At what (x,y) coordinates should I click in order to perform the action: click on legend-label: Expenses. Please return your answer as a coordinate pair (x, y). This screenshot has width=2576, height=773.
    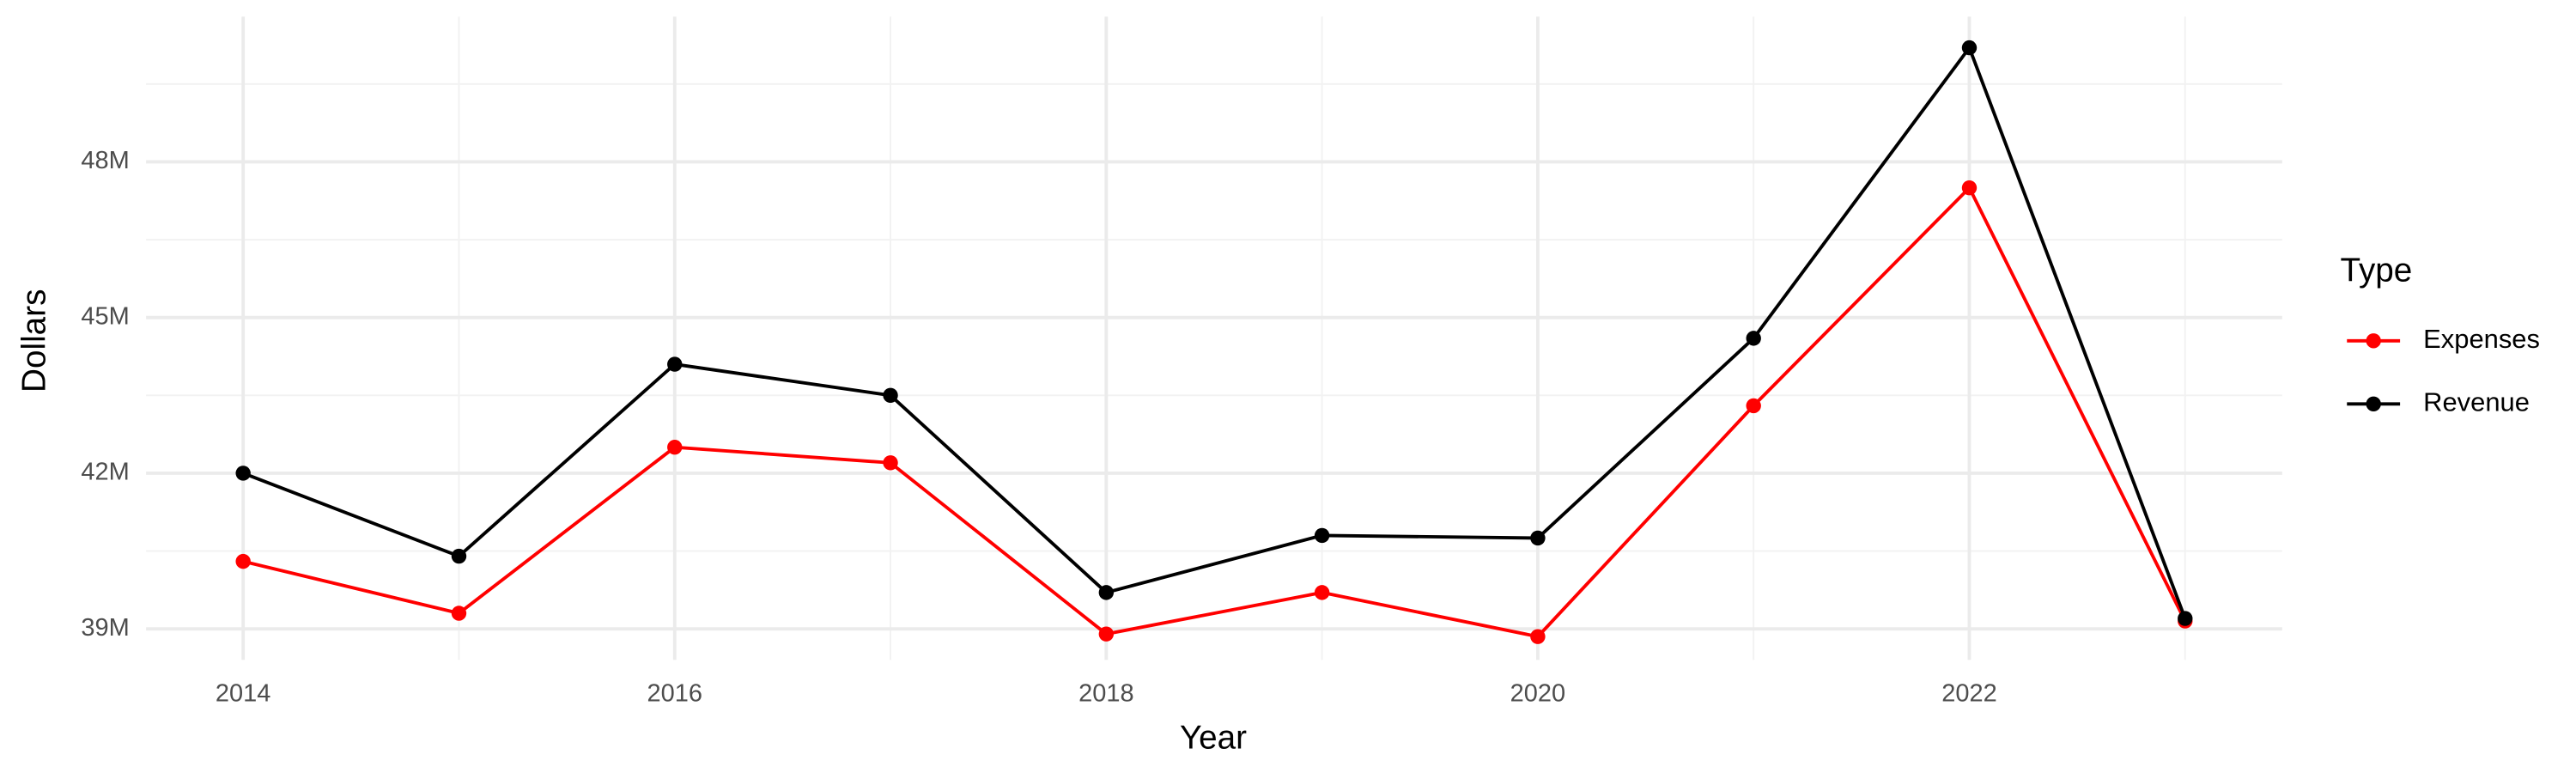
    Looking at the image, I should click on (2481, 339).